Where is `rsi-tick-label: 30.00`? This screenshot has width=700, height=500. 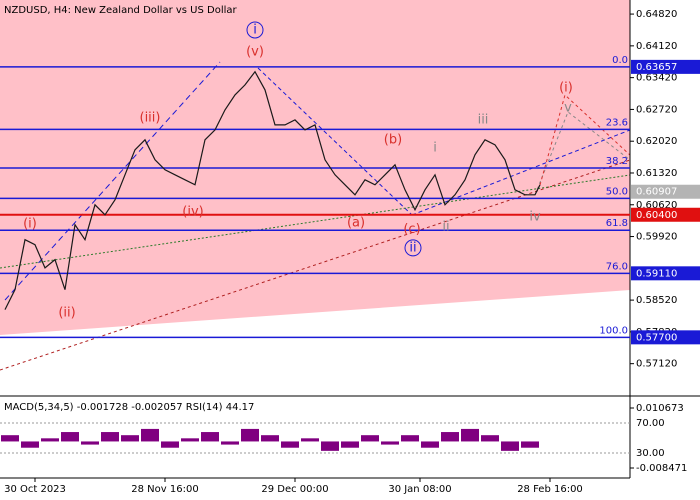
rsi-tick-label: 30.00 is located at coordinates (650, 453).